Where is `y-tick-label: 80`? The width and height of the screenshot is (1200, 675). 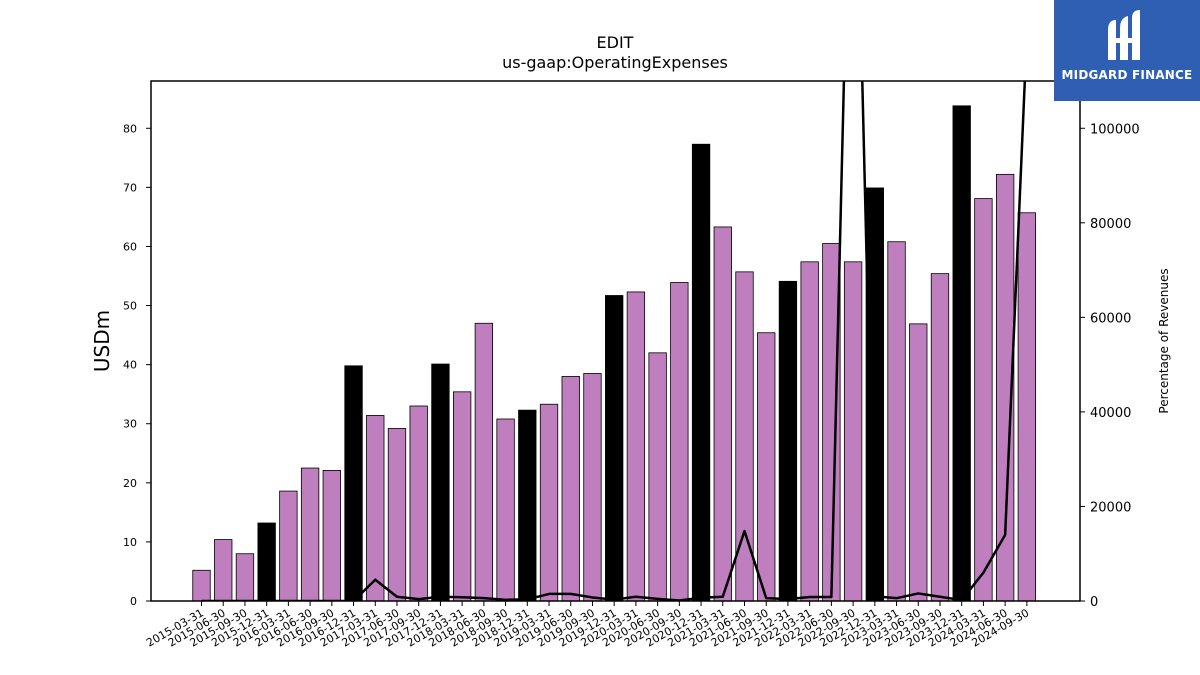
y-tick-label: 80 is located at coordinates (130, 128).